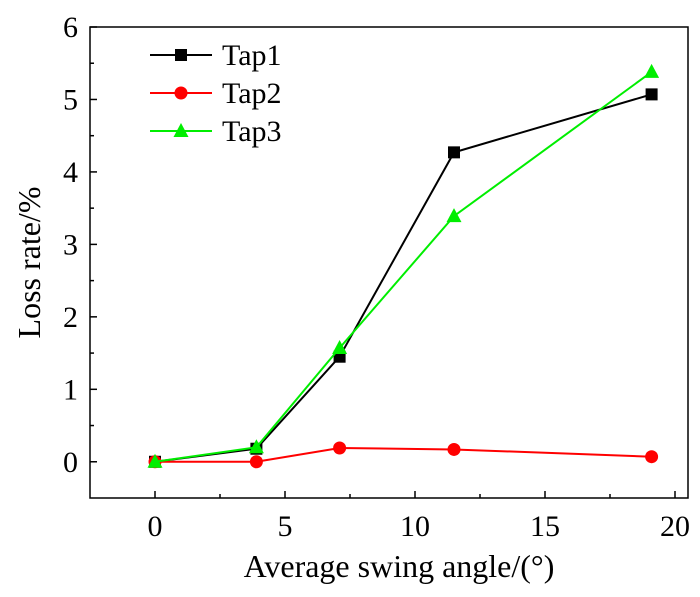  I want to click on y-tick-label: 6, so click(70, 27).